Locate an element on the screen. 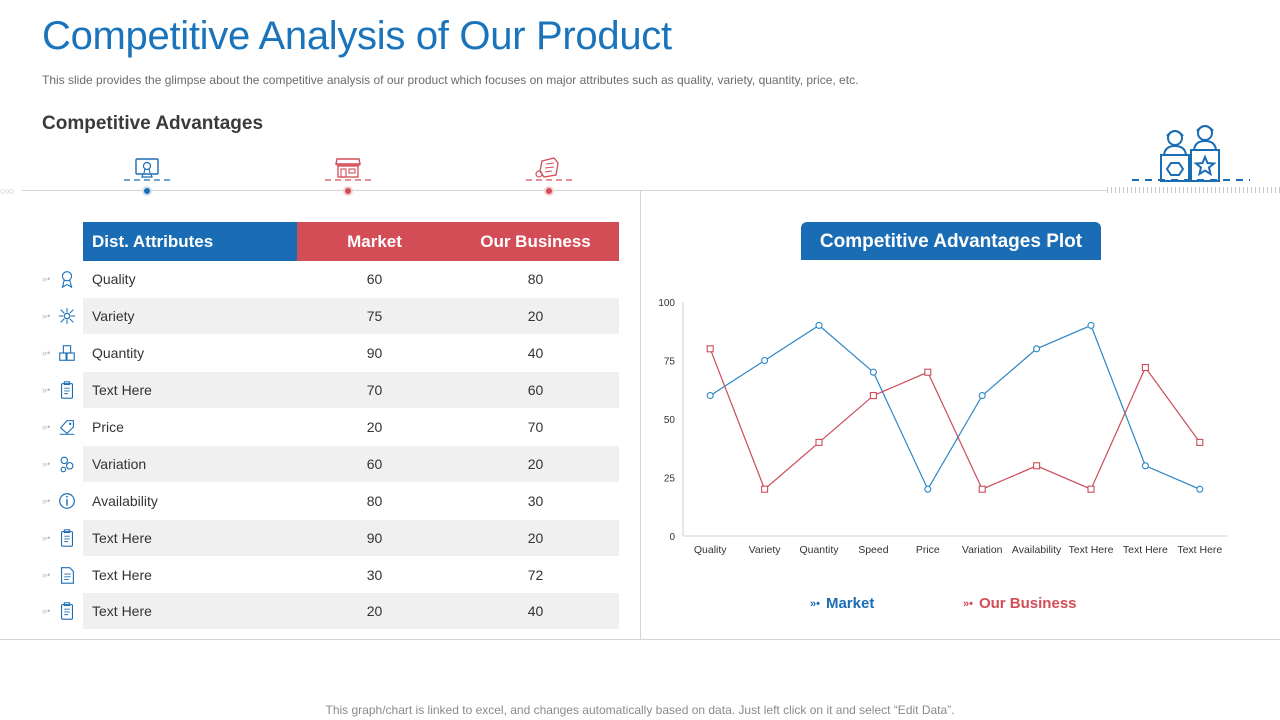 The height and width of the screenshot is (720, 1280). series-line-market is located at coordinates (955, 407).